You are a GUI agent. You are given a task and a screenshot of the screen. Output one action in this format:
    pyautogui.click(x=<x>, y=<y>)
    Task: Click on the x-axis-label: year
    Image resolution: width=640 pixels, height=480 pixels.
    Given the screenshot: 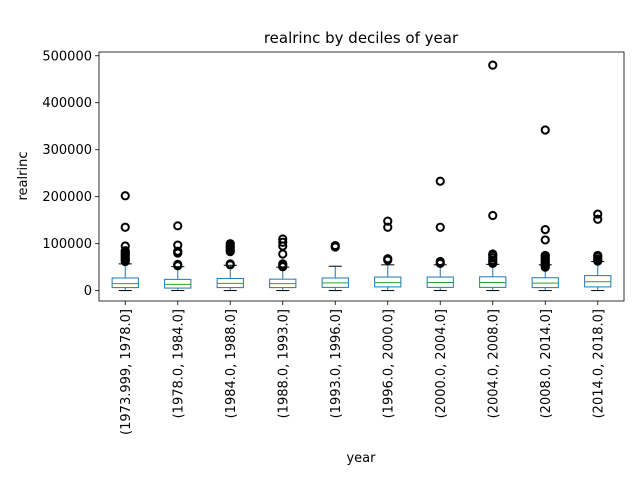 What is the action you would take?
    pyautogui.click(x=361, y=458)
    